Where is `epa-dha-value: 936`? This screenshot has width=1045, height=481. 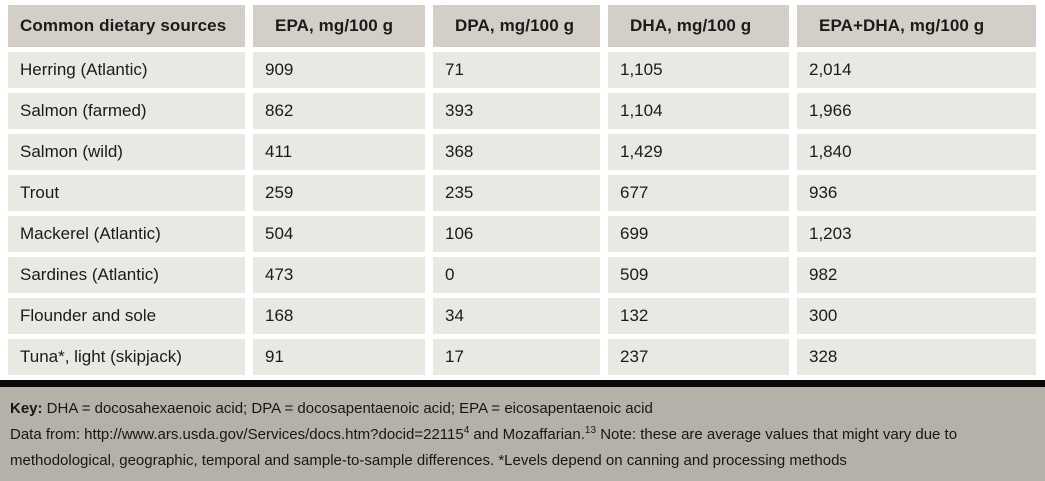 epa-dha-value: 936 is located at coordinates (916, 193).